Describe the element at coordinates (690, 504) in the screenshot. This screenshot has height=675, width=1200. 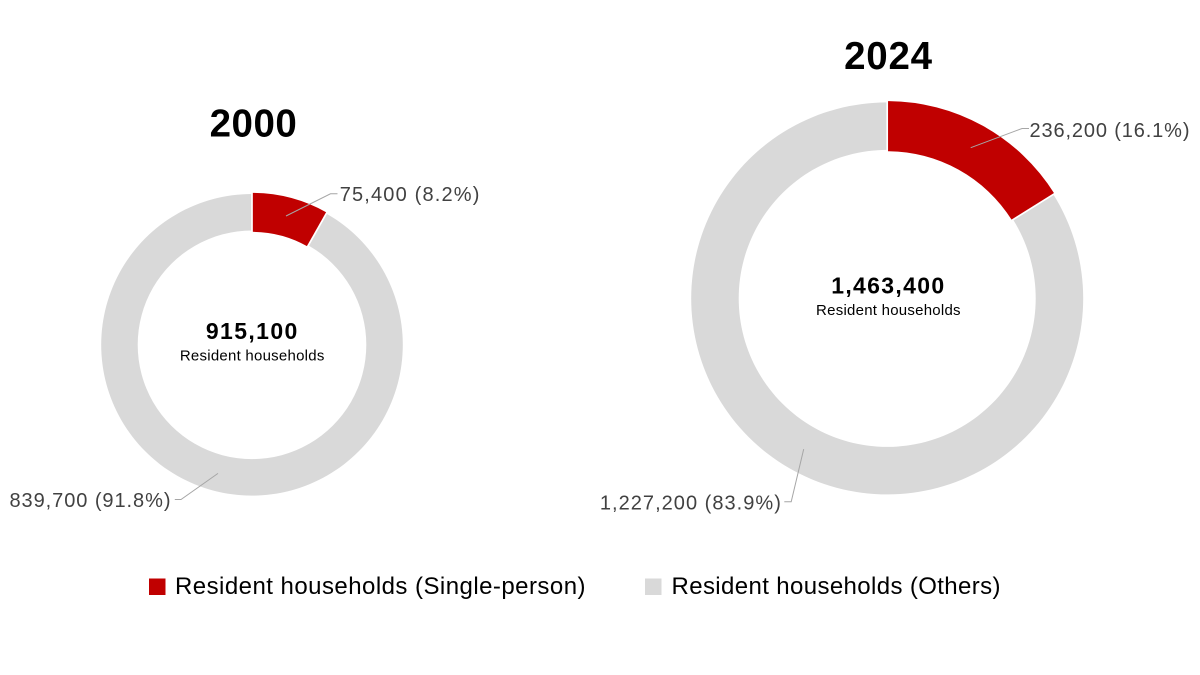
I see `svg-text: 1,227,200 (83.9%)` at that location.